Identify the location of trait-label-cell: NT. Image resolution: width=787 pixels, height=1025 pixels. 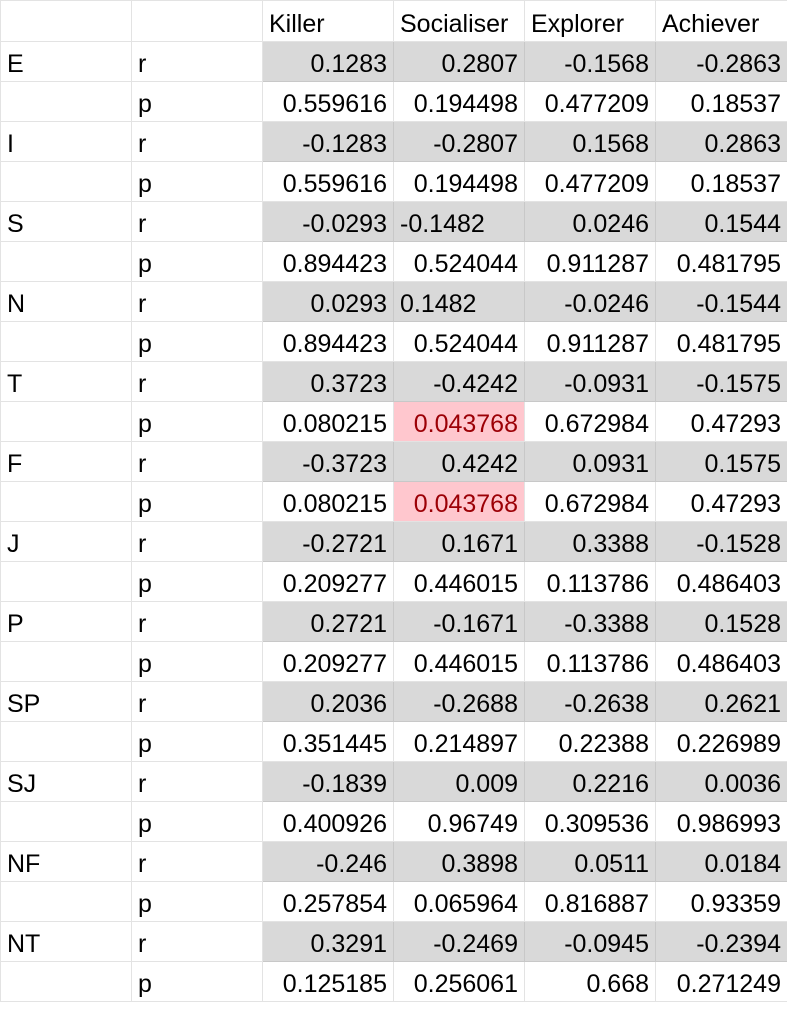
(66, 941).